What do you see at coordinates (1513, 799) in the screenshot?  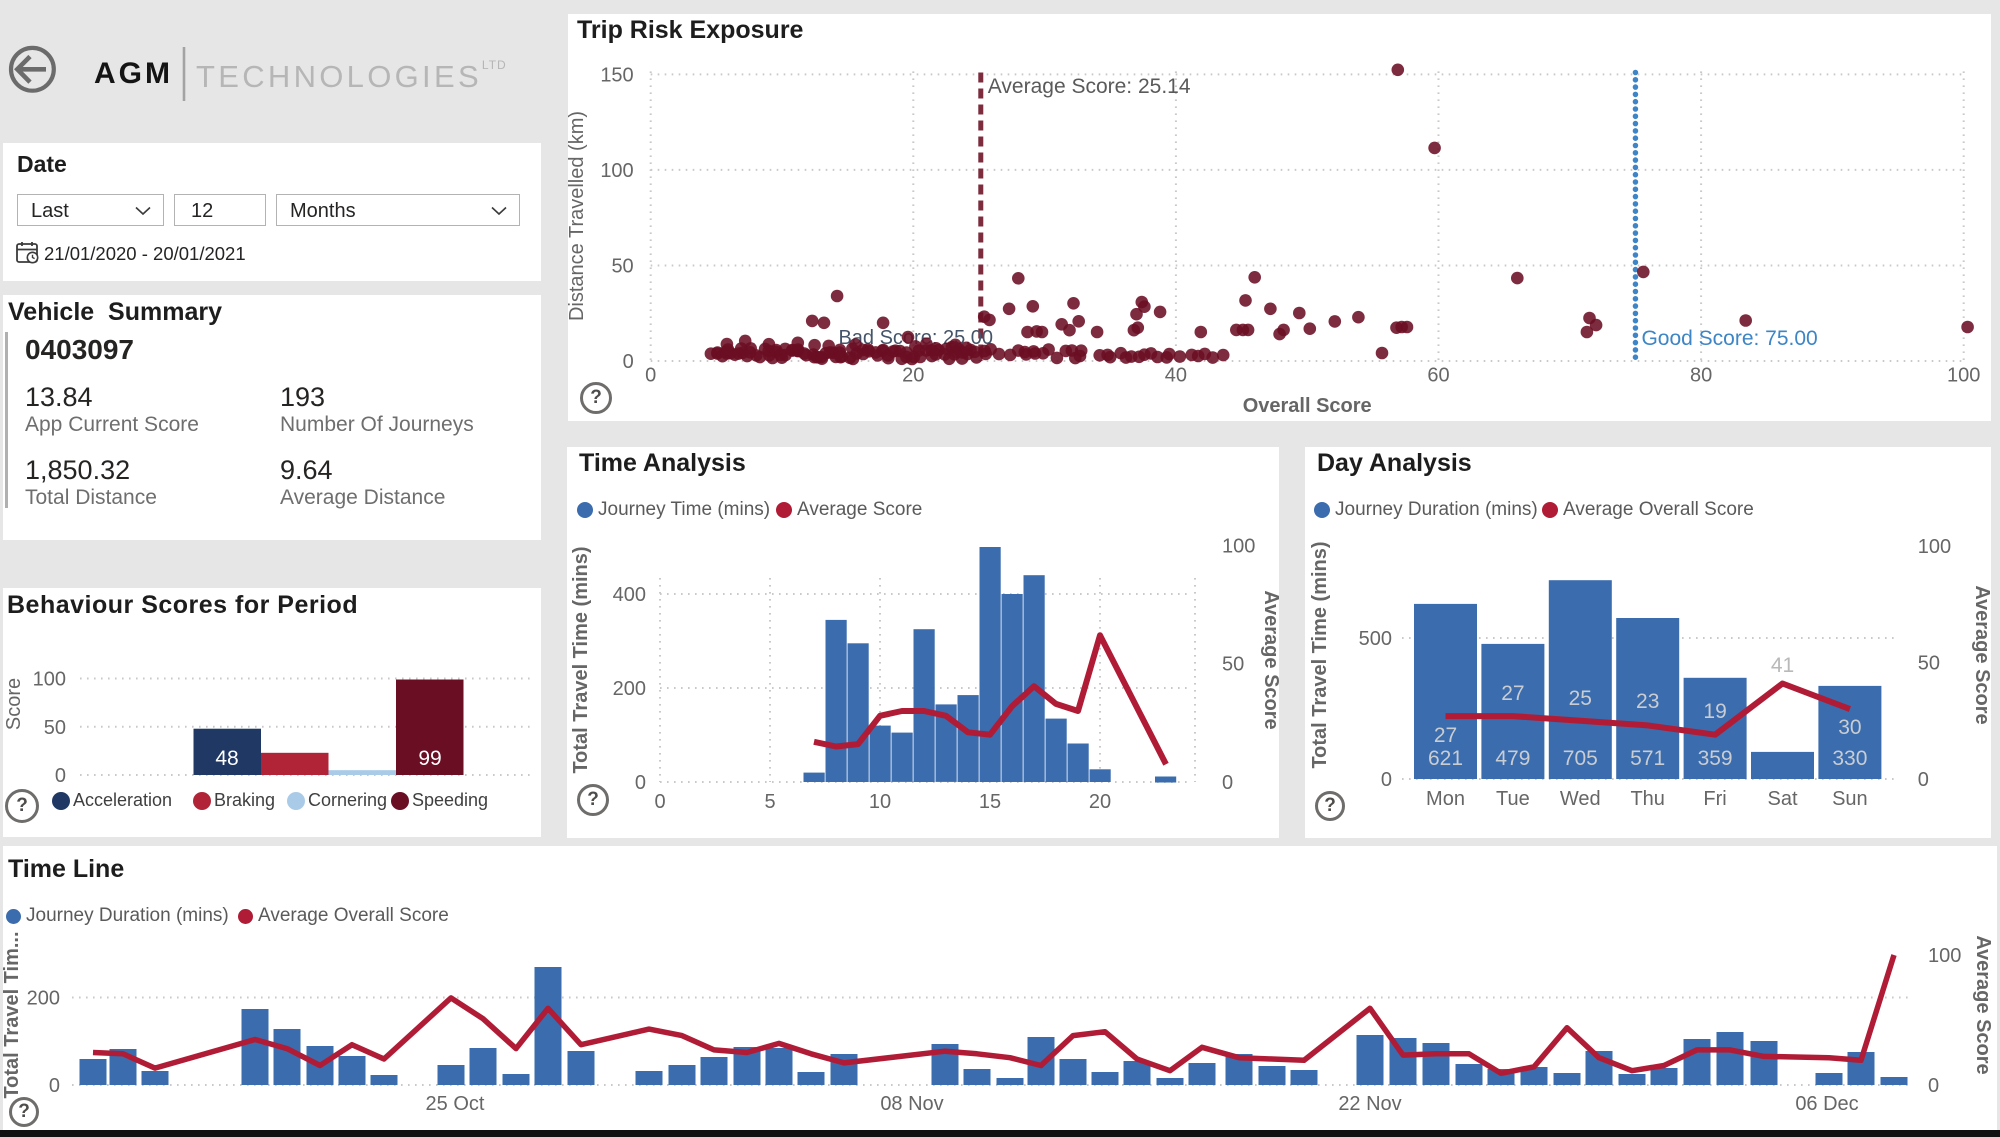 I see `svg-text: Tue` at bounding box center [1513, 799].